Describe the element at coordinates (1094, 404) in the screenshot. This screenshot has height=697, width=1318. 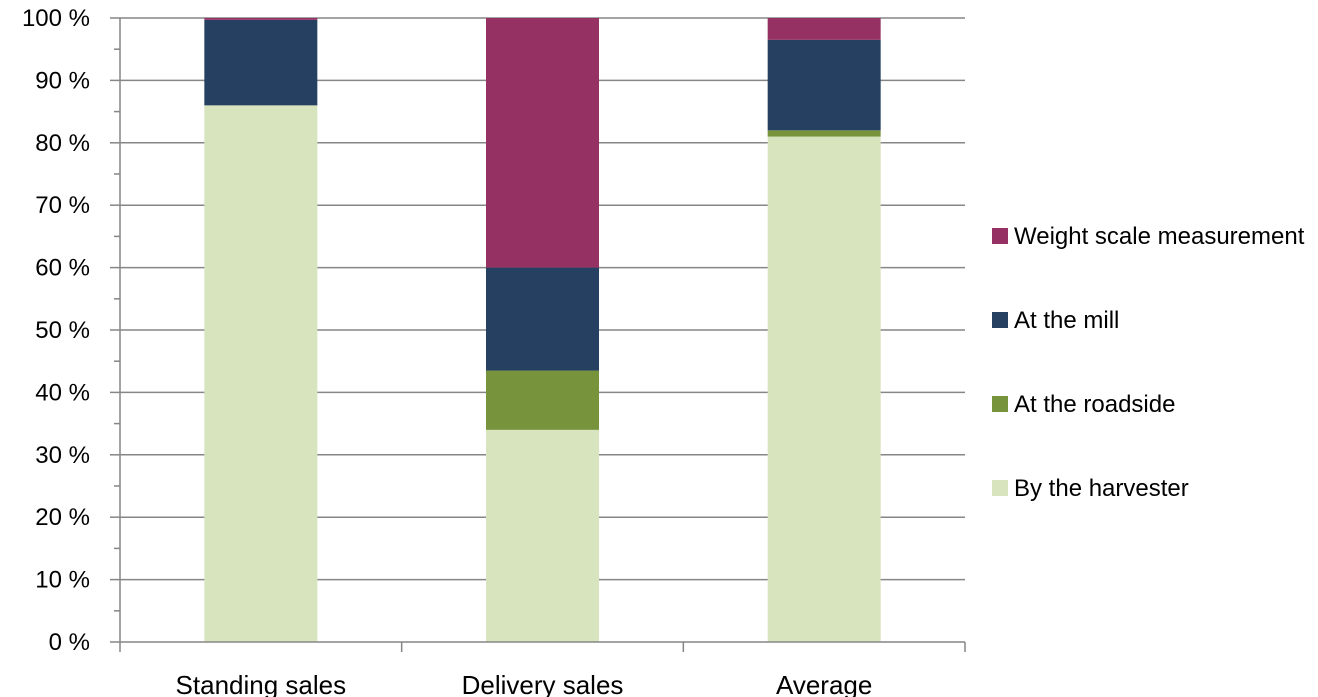
I see `legend-label: At the roadside` at that location.